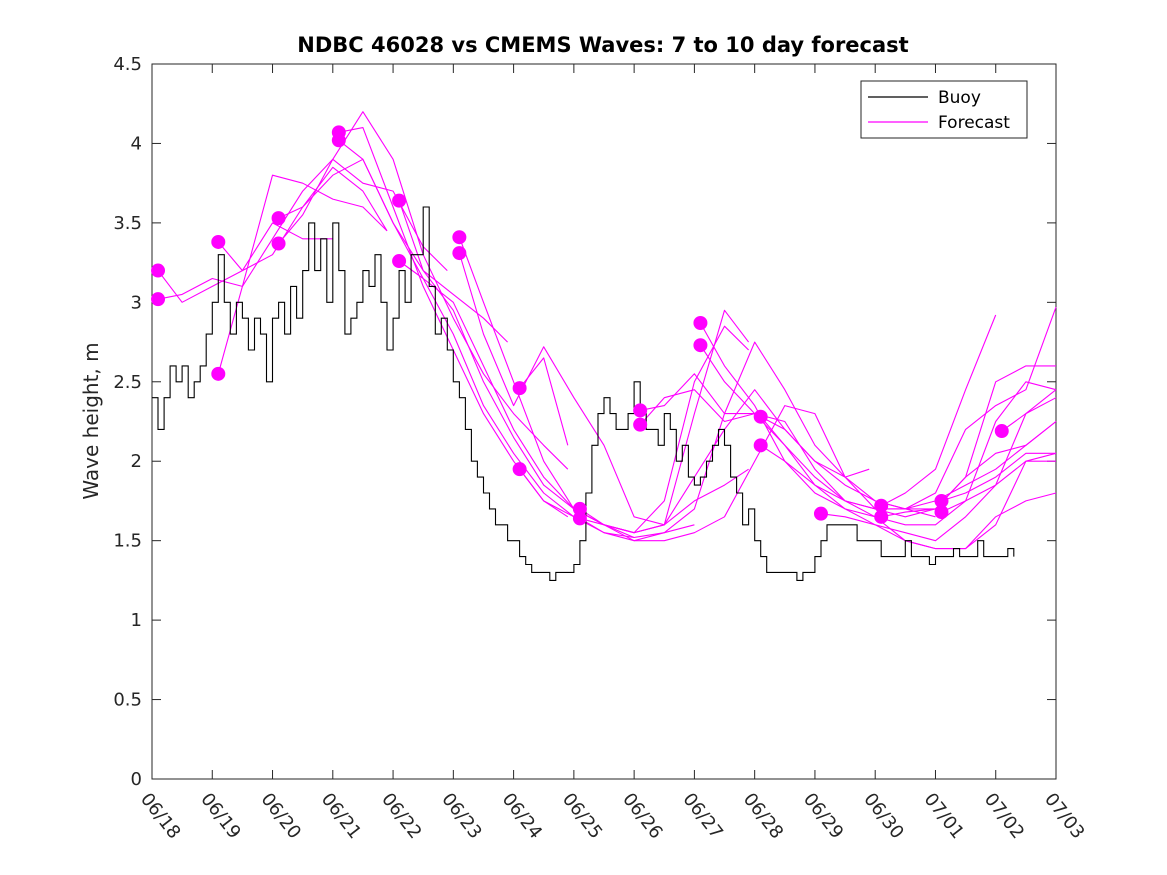 The height and width of the screenshot is (875, 1167). What do you see at coordinates (127, 382) in the screenshot?
I see `y-tick-label: 2.5` at bounding box center [127, 382].